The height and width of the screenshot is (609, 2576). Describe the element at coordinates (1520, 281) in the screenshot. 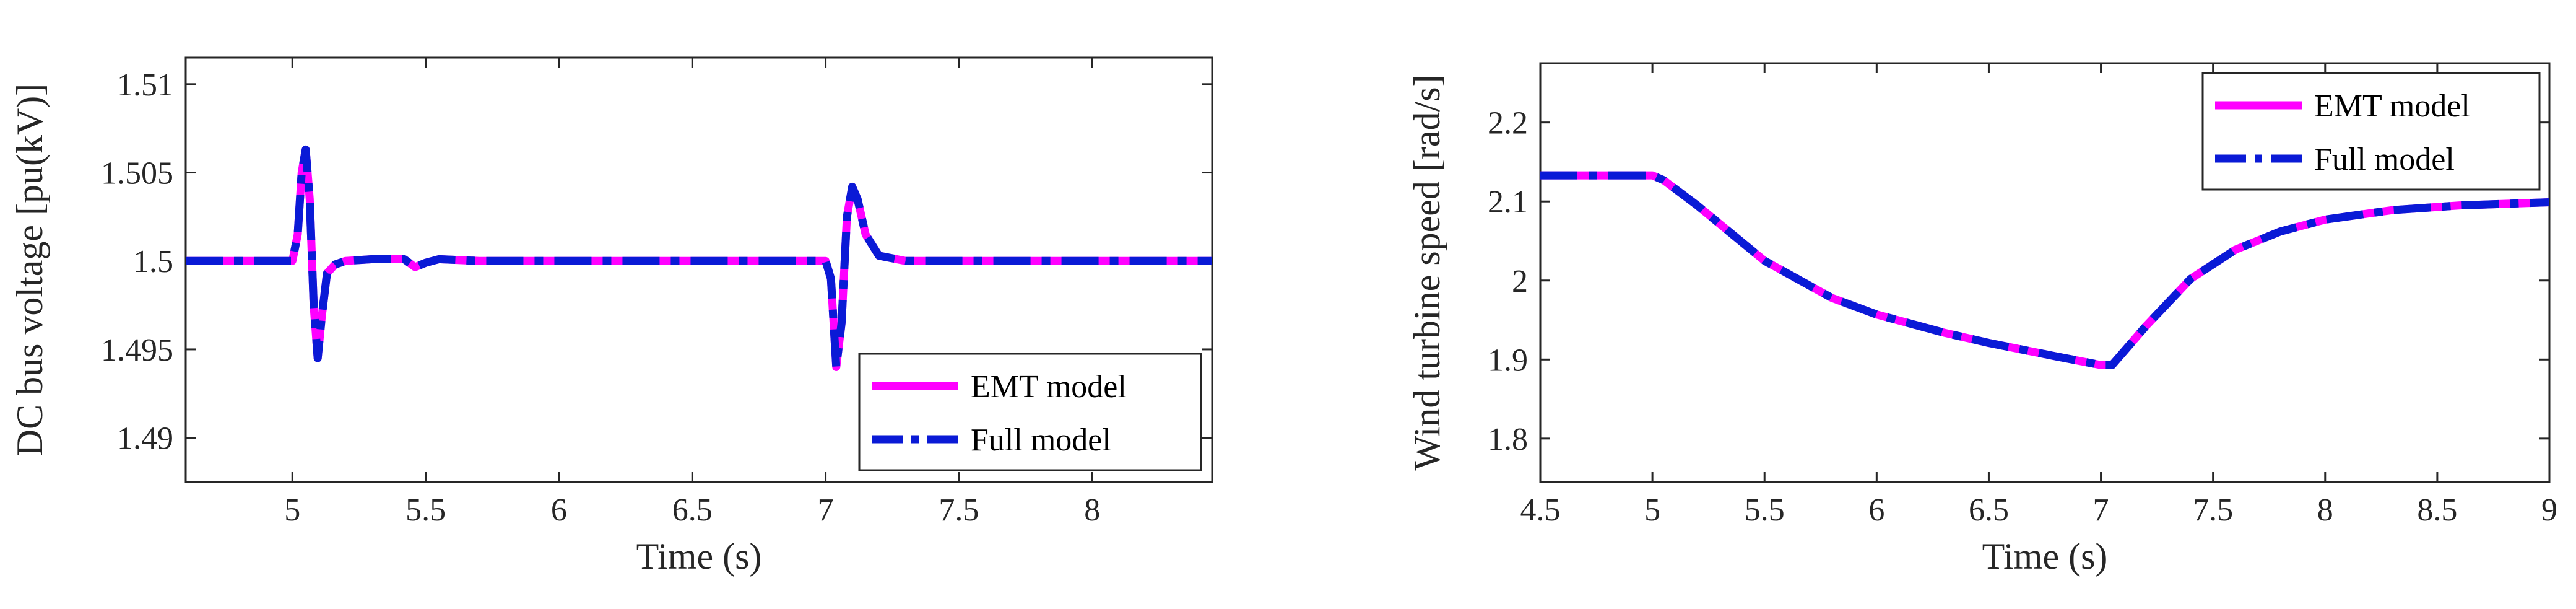

I see `y-tick-label: 2` at that location.